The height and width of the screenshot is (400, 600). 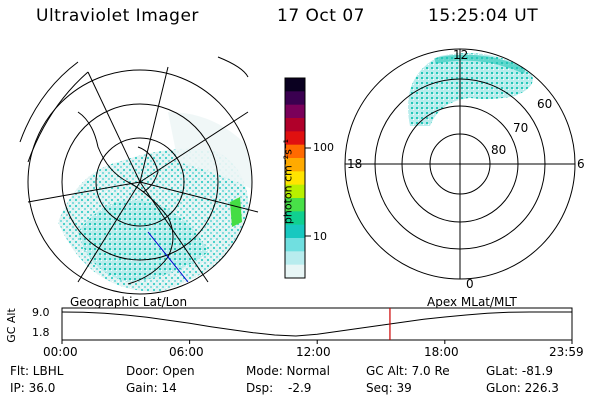 What do you see at coordinates (389, 388) in the screenshot?
I see `info-seq: Seq: 39` at bounding box center [389, 388].